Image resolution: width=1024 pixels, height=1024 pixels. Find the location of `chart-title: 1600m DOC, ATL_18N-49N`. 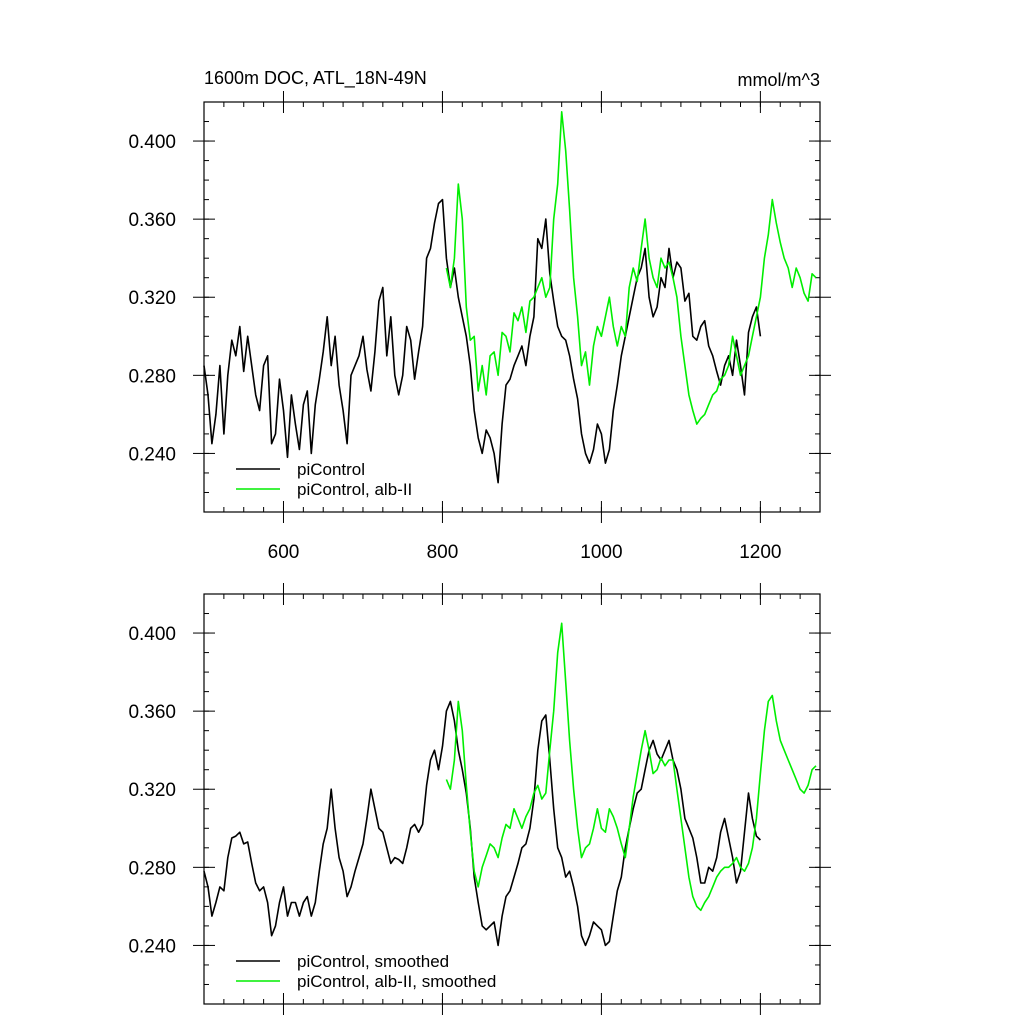

chart-title: 1600m DOC, ATL_18N-49N is located at coordinates (315, 78).